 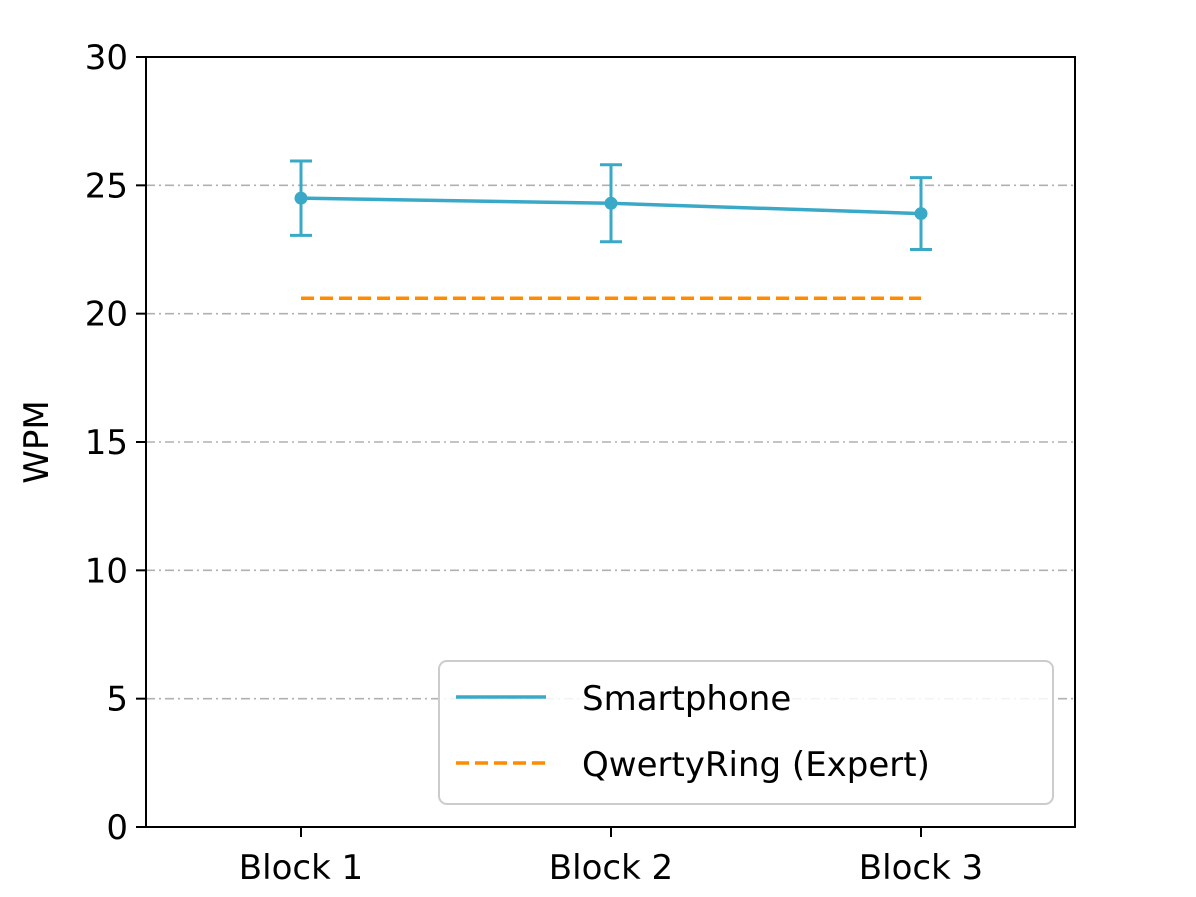 What do you see at coordinates (756, 765) in the screenshot?
I see `legend-label-qwertyring: QwertyRing (Expert)` at bounding box center [756, 765].